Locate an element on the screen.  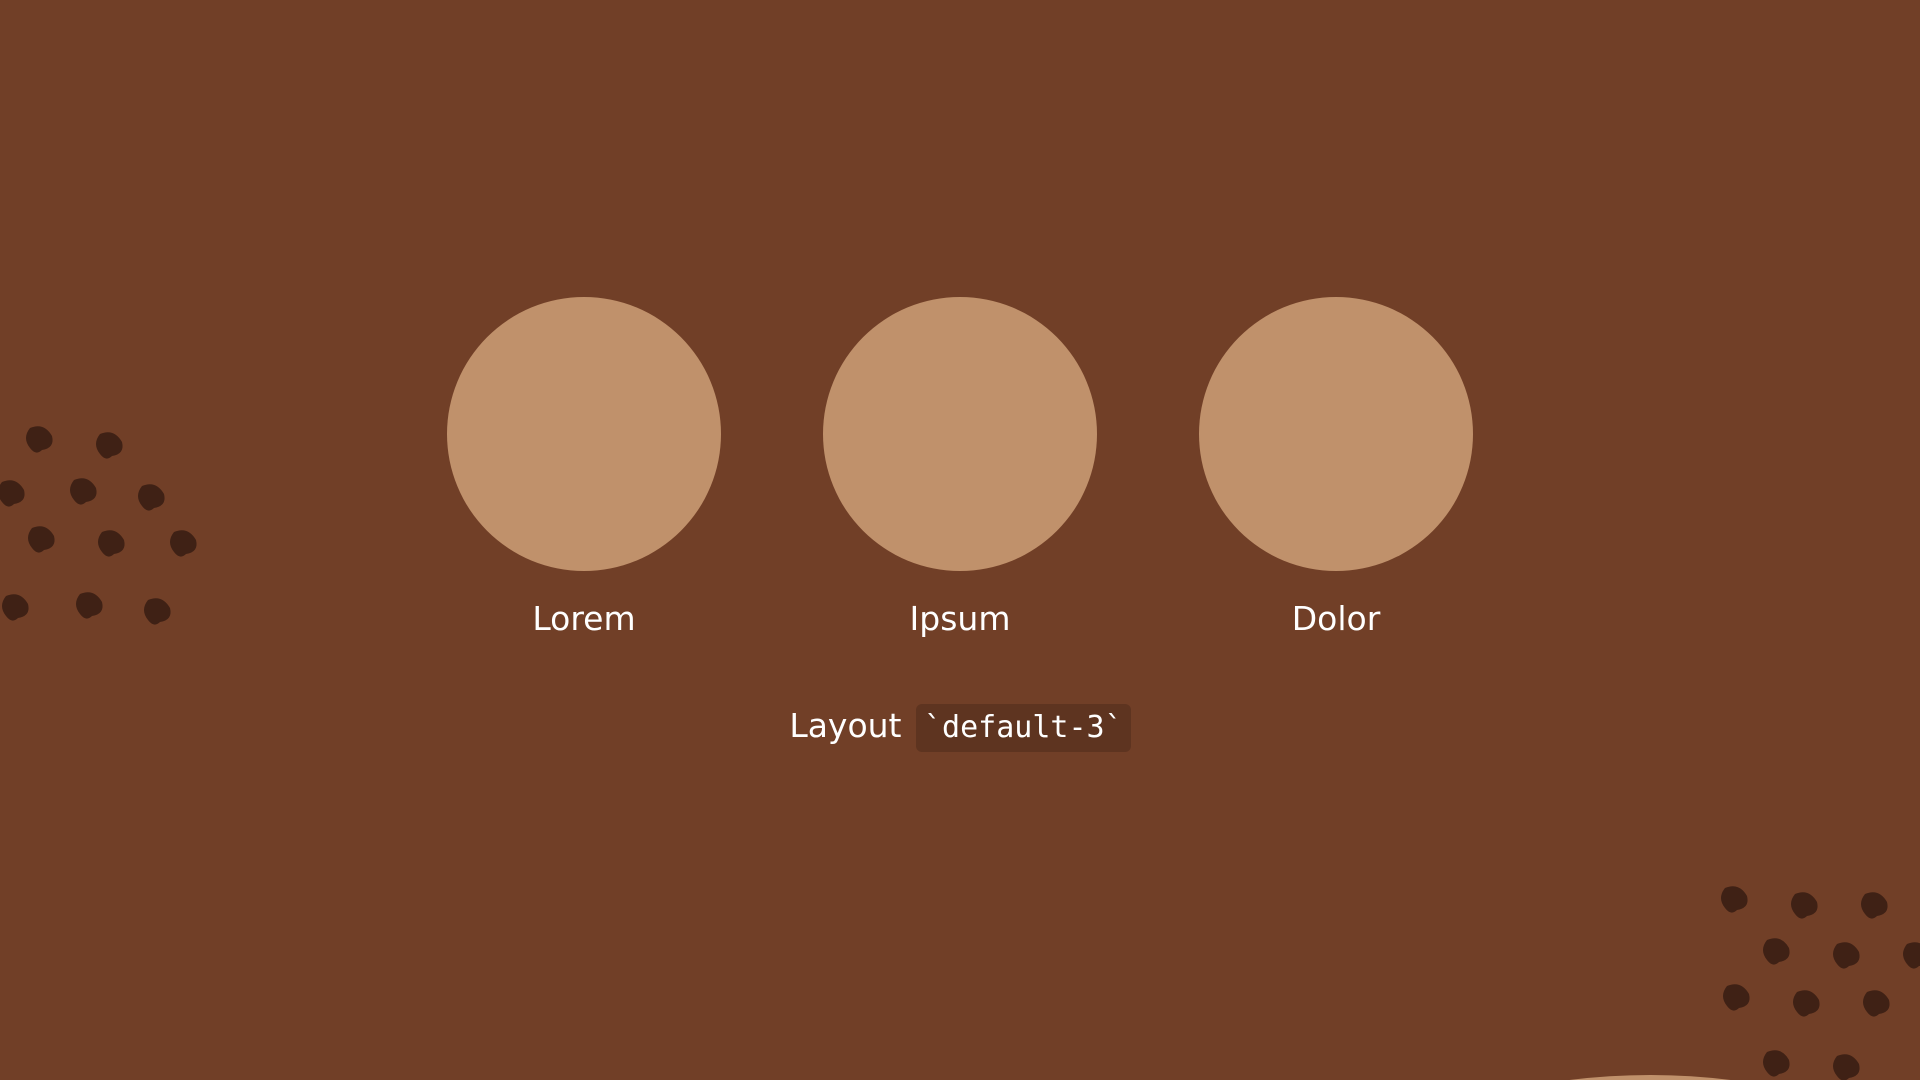
bottom-arc-decoration is located at coordinates (1650, 1077).